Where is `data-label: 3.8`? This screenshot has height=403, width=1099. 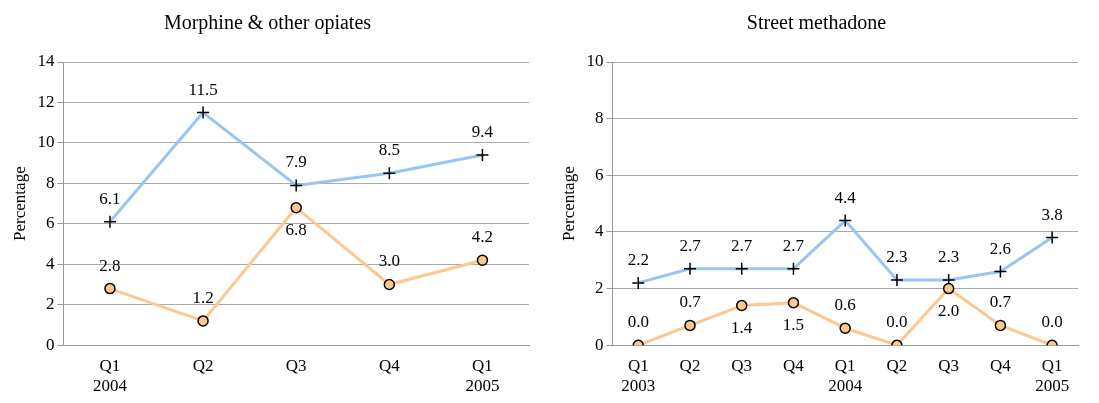 data-label: 3.8 is located at coordinates (1052, 214).